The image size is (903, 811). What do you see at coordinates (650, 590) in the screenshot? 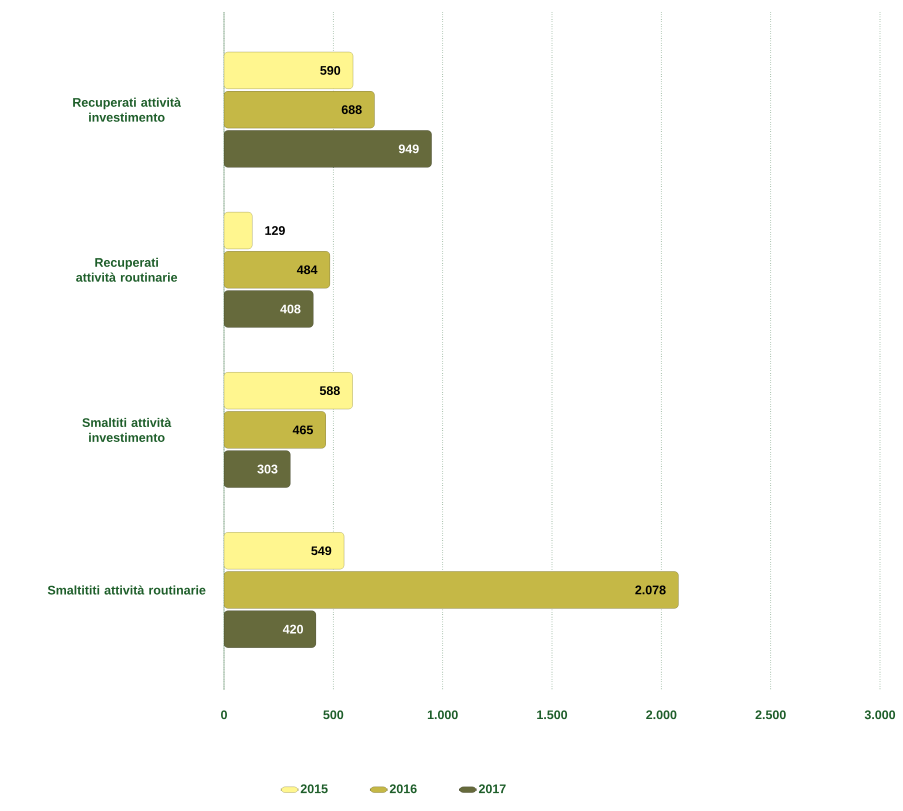
I see `data-label: 2.078` at bounding box center [650, 590].